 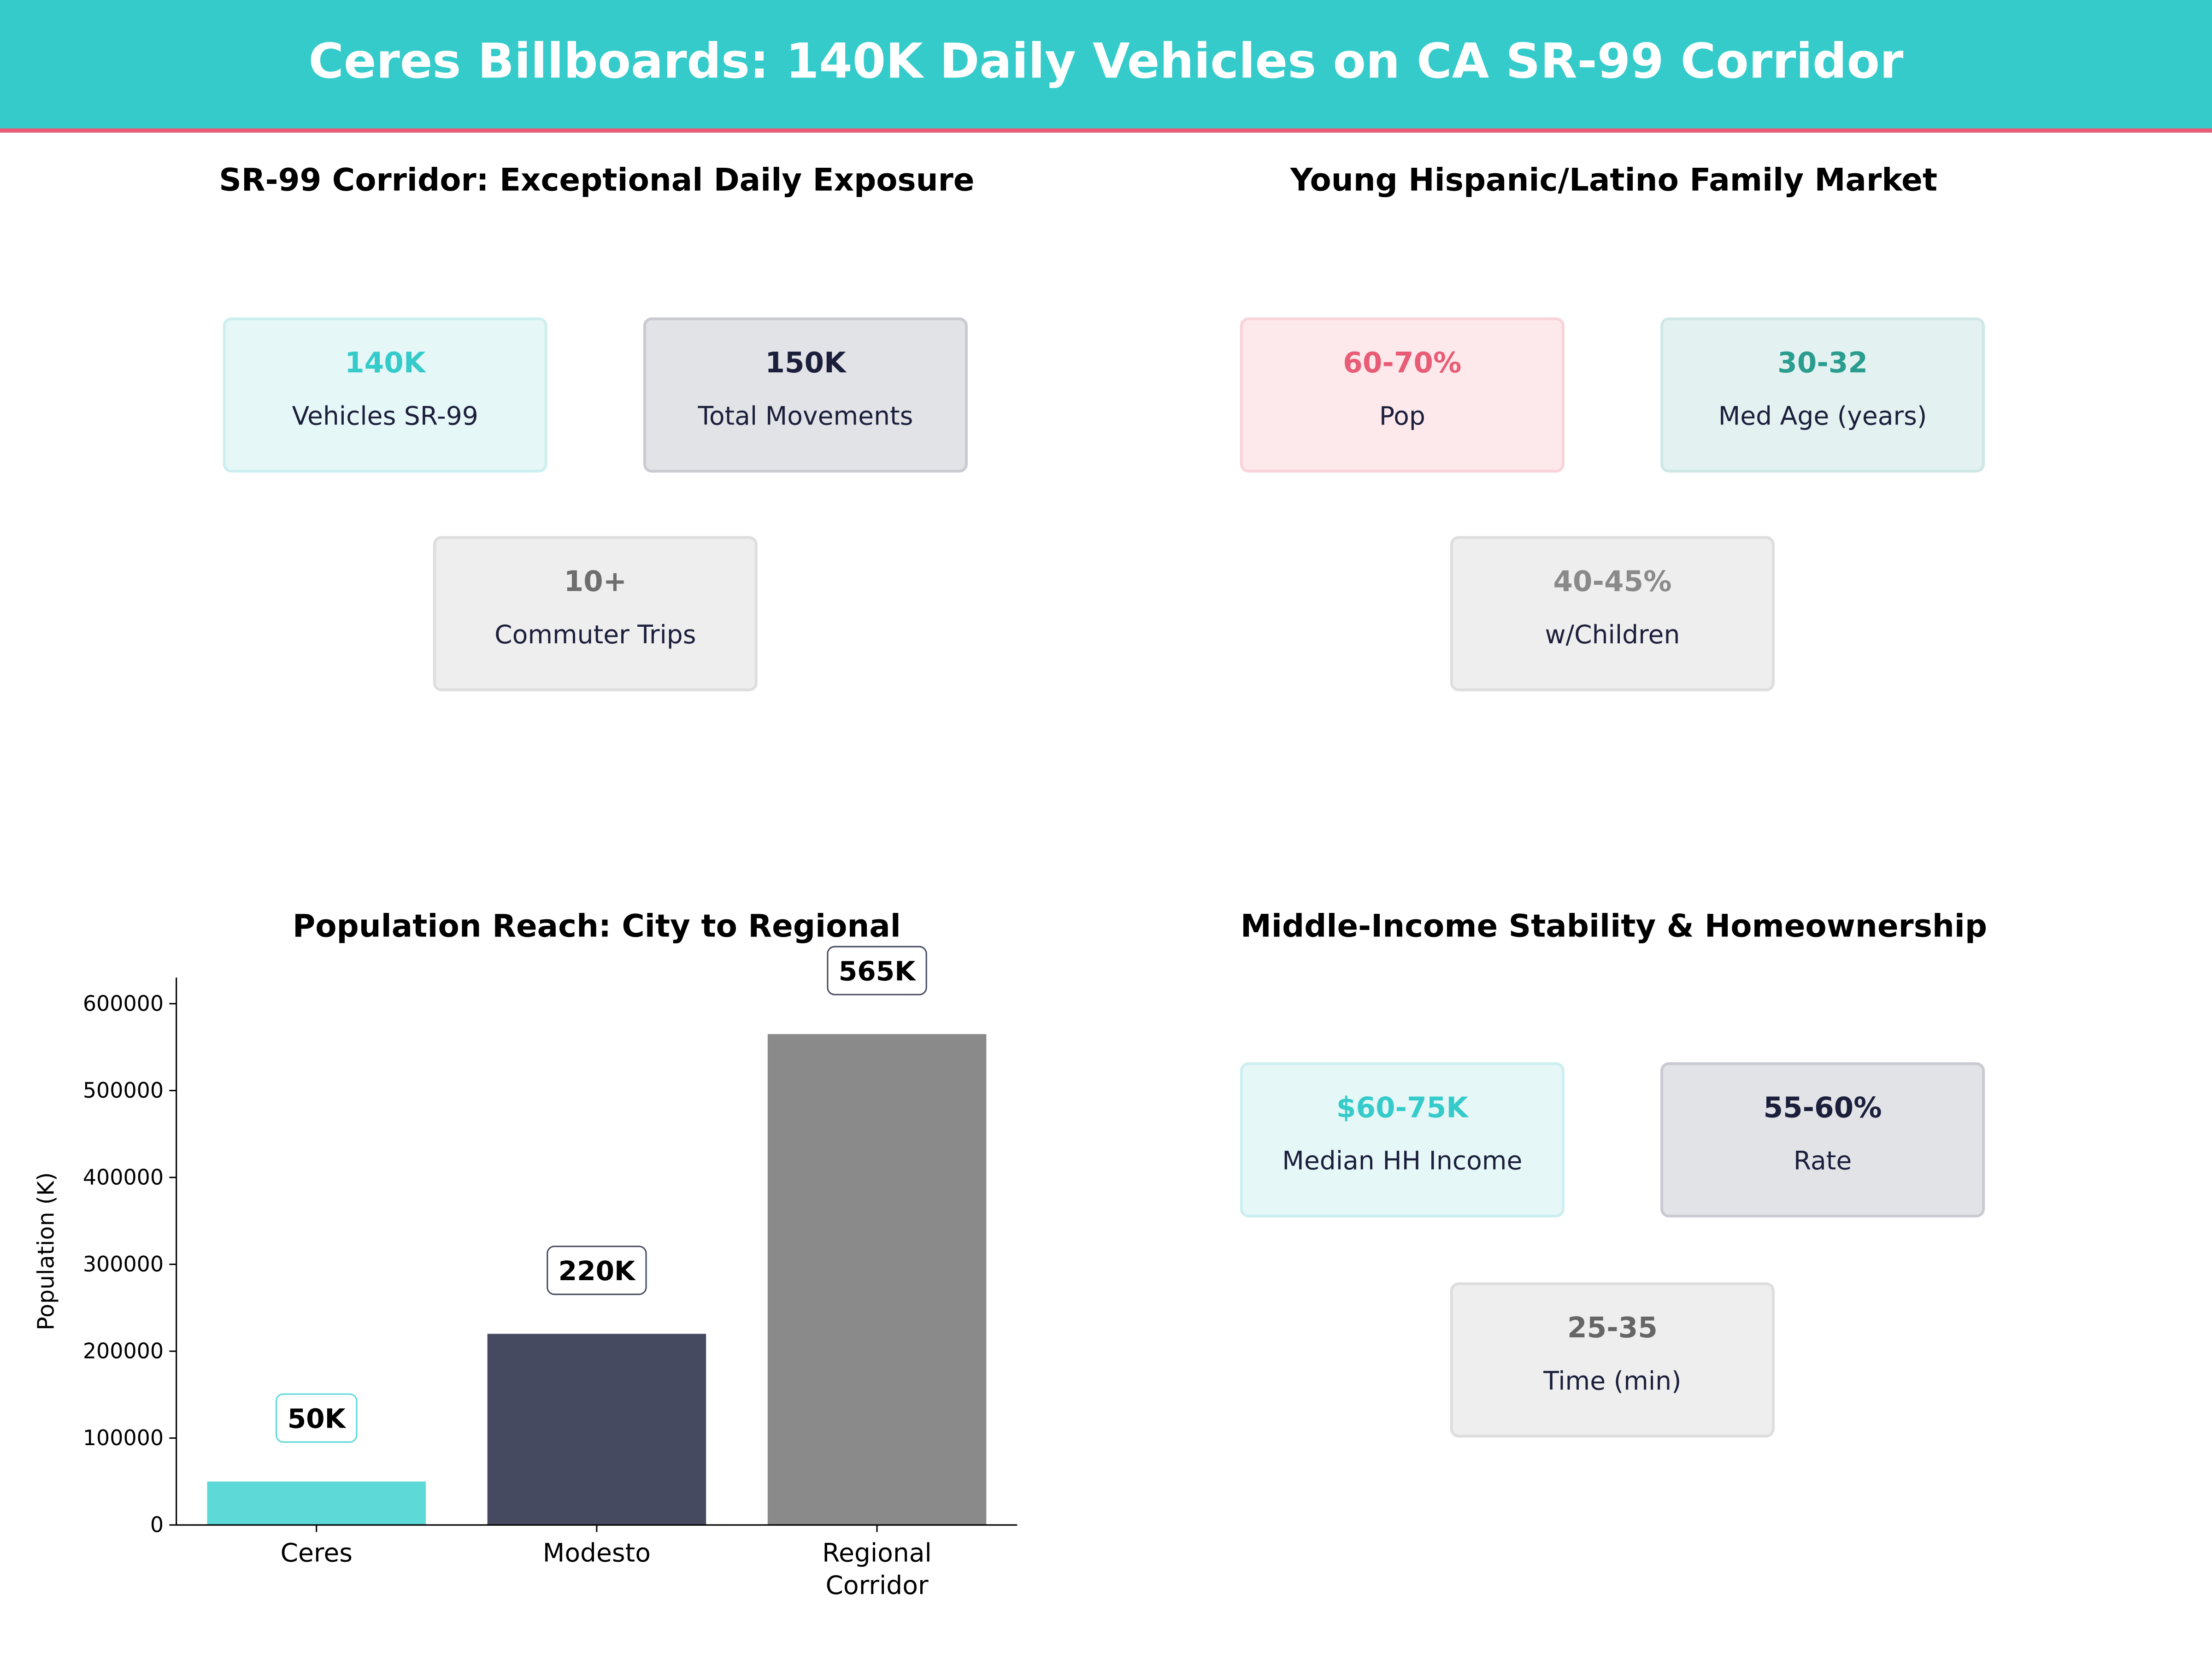 I want to click on stat-card-market: 60-70% Pop, so click(x=1402, y=395).